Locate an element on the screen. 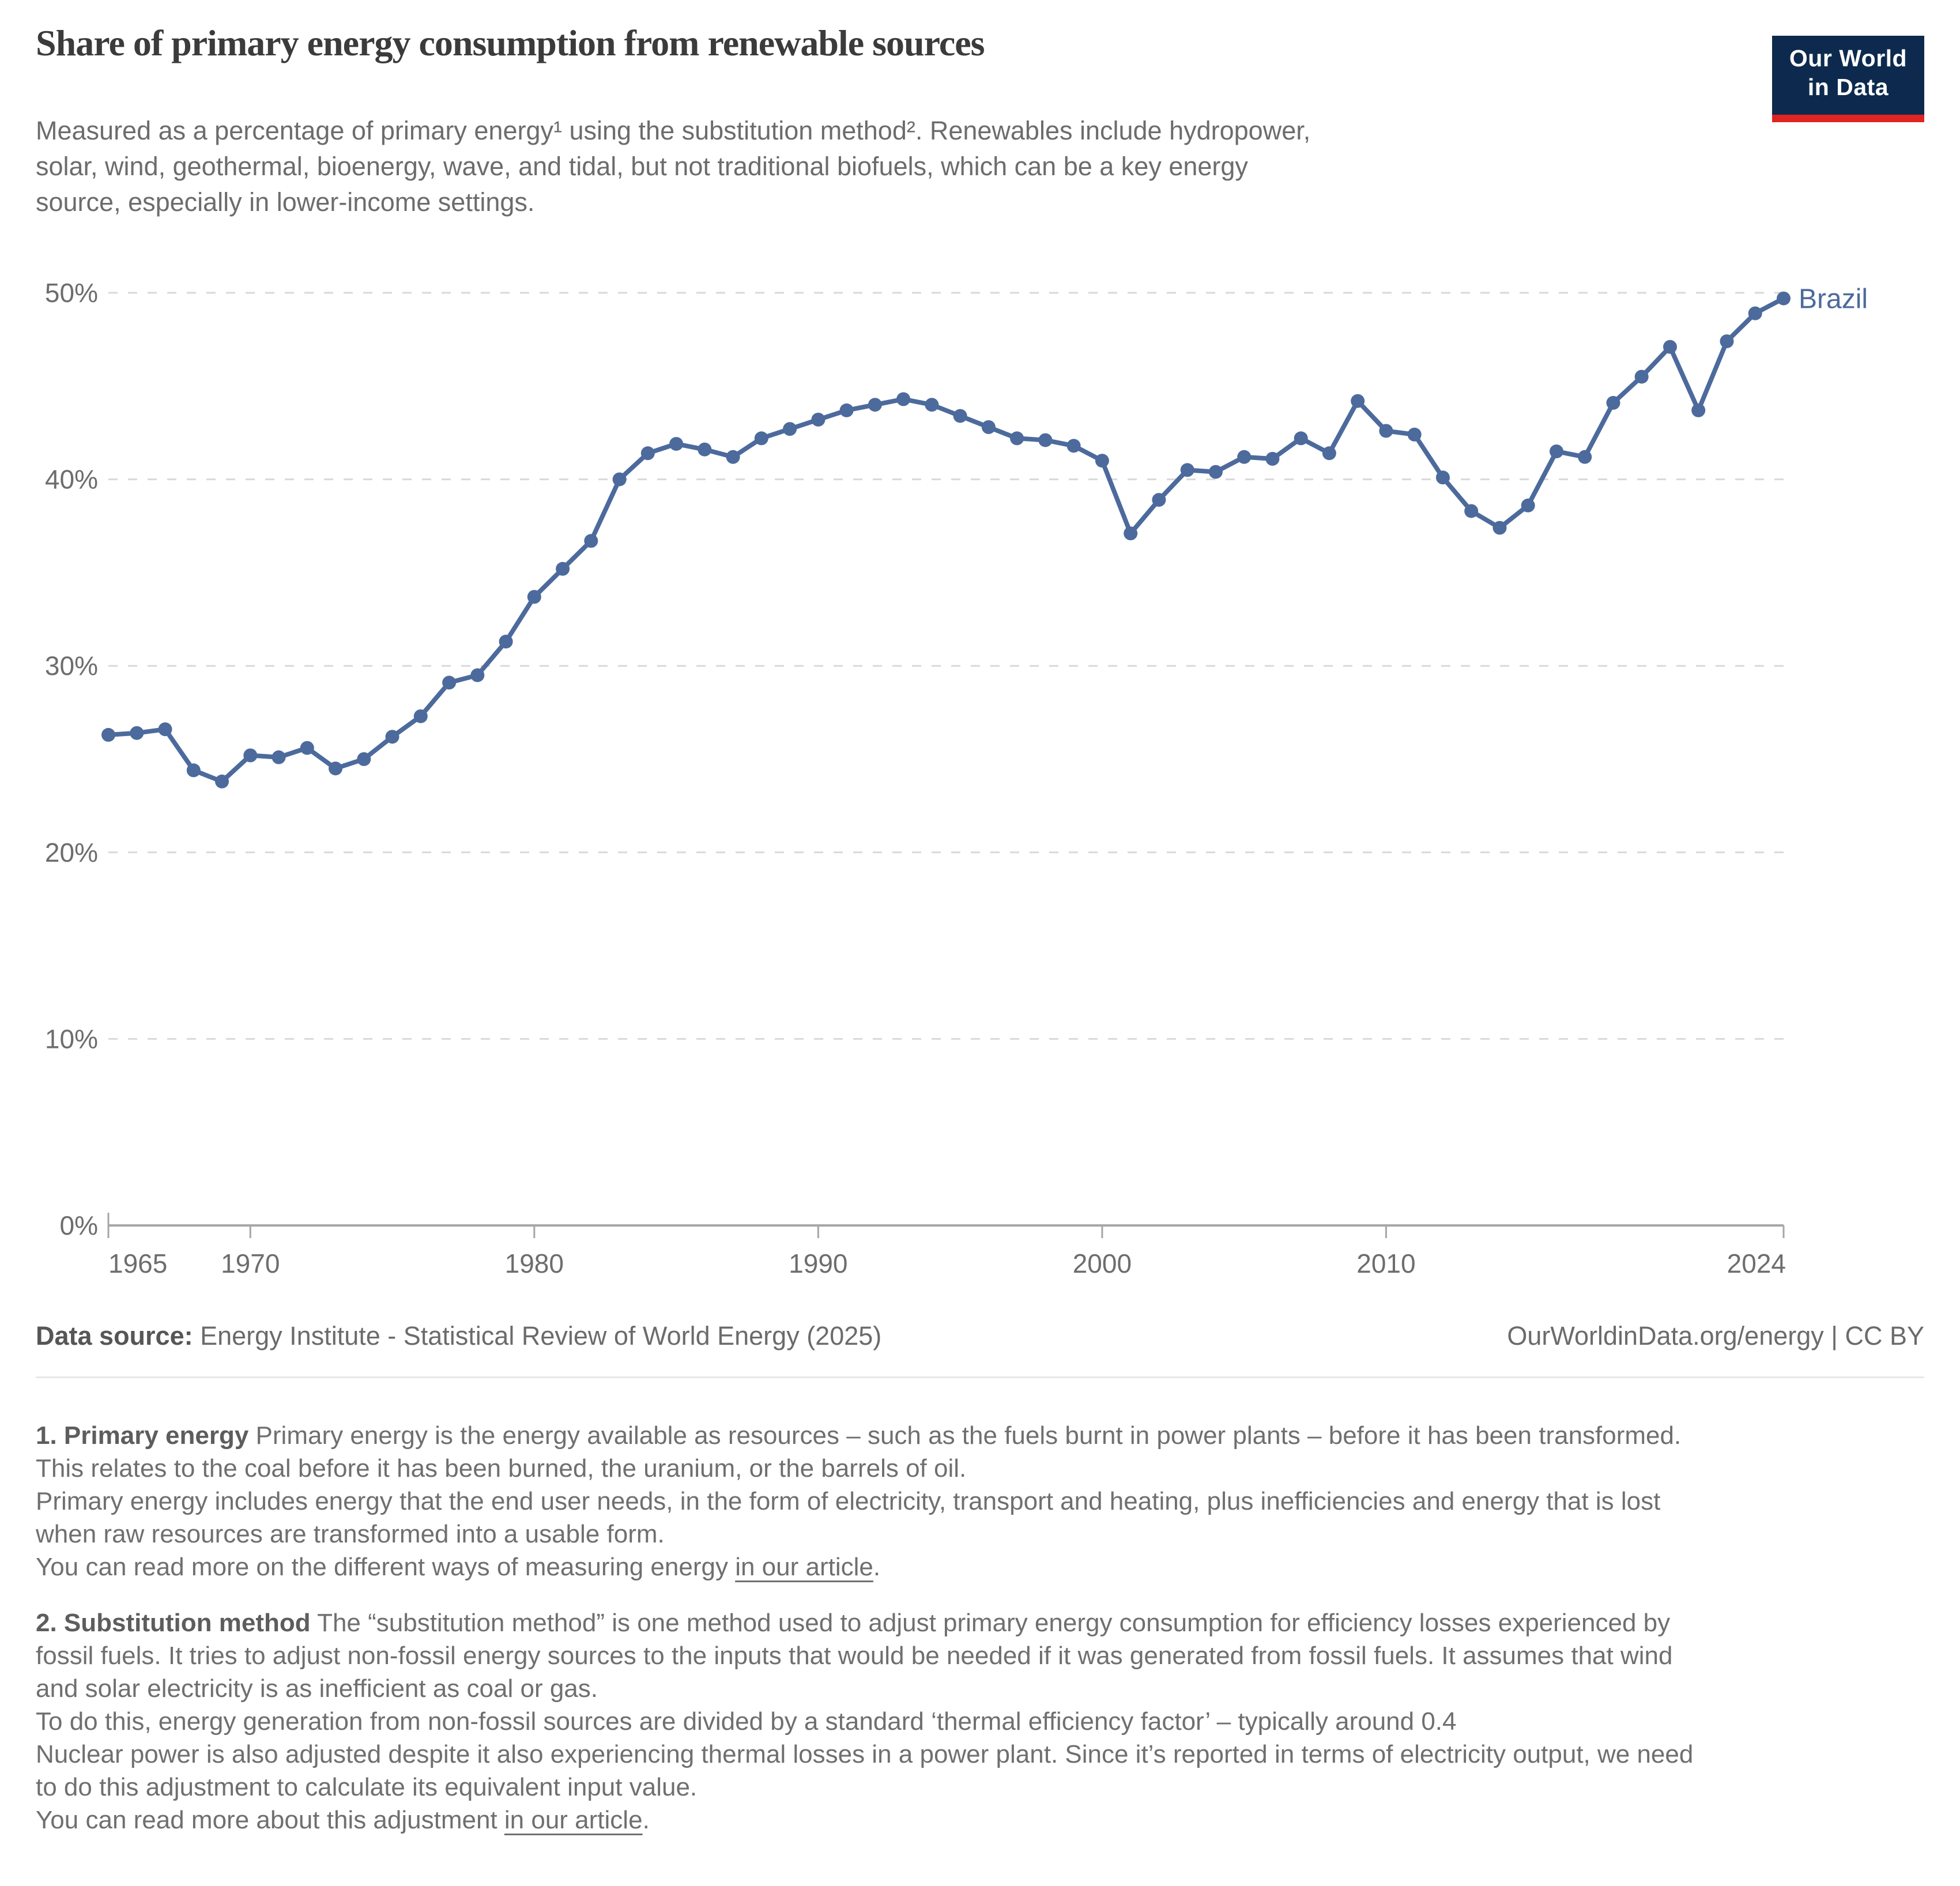  data-point-1978 is located at coordinates (477, 675).